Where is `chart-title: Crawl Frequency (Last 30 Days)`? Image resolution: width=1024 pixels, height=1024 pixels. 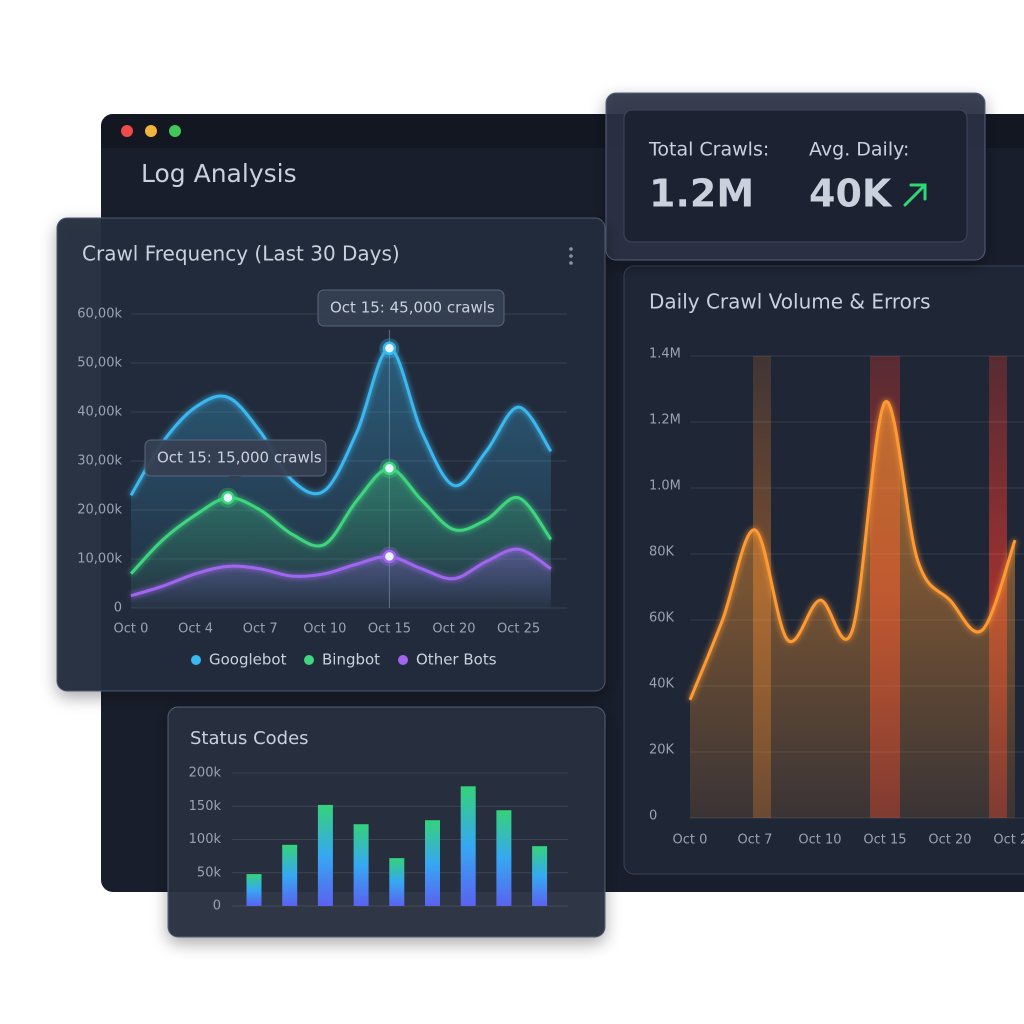 chart-title: Crawl Frequency (Last 30 Days) is located at coordinates (241, 254).